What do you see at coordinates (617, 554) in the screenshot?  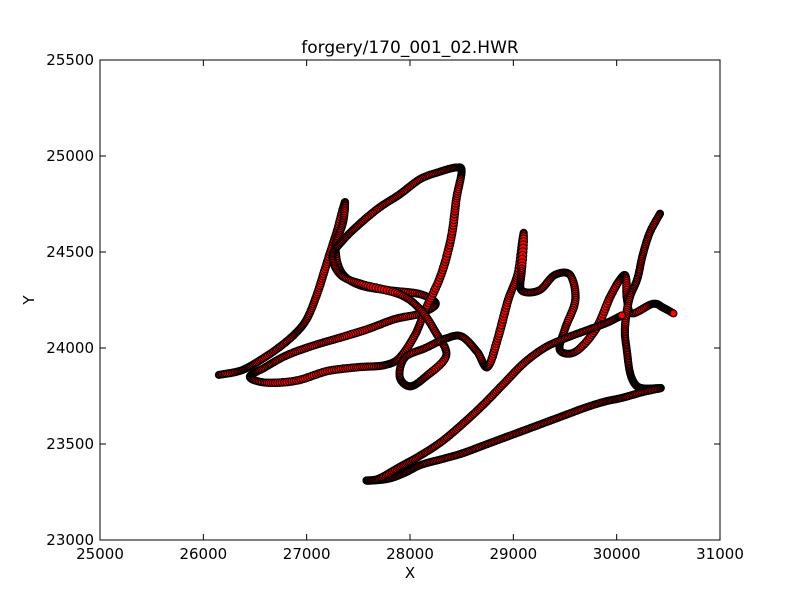 I see `x-tick-label: 30000` at bounding box center [617, 554].